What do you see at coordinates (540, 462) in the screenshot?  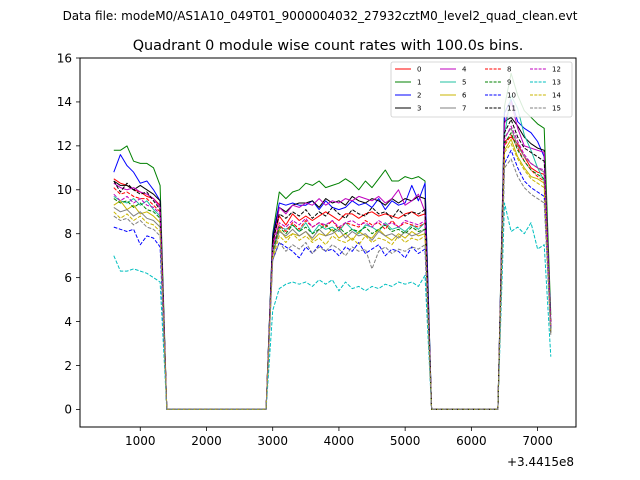 I see `x-offset-label: +3.4415e8` at bounding box center [540, 462].